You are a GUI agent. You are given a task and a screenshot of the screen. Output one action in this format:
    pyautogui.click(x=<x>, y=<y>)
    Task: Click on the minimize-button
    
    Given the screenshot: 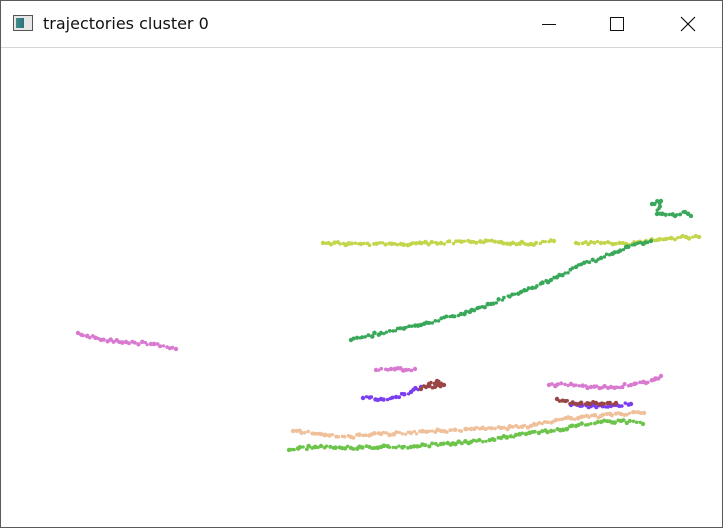 What is the action you would take?
    pyautogui.click(x=549, y=24)
    